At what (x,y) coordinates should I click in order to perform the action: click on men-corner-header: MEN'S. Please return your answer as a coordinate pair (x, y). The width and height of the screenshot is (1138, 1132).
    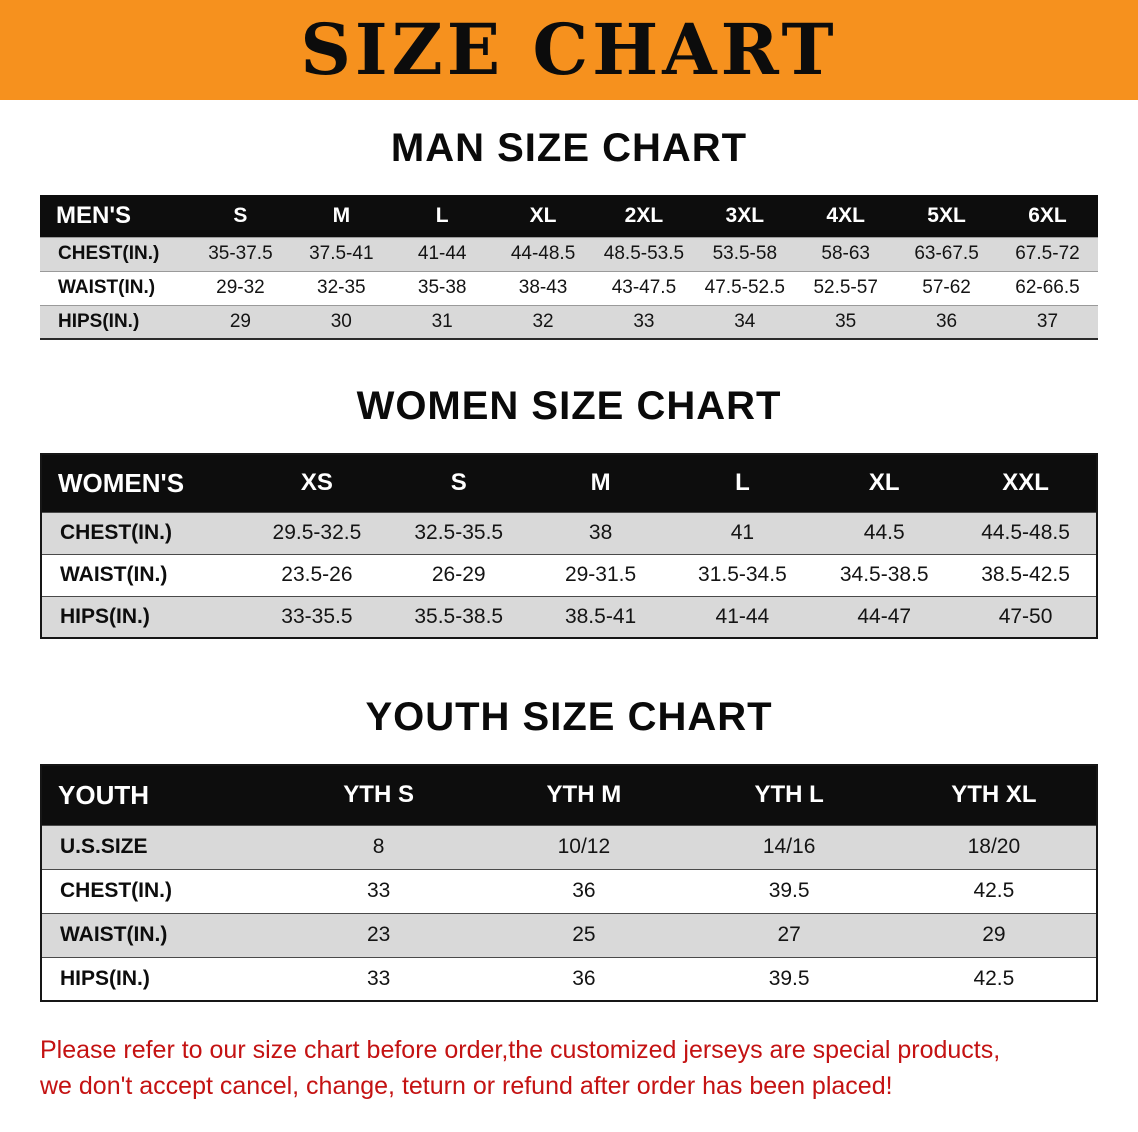
    Looking at the image, I should click on (115, 216).